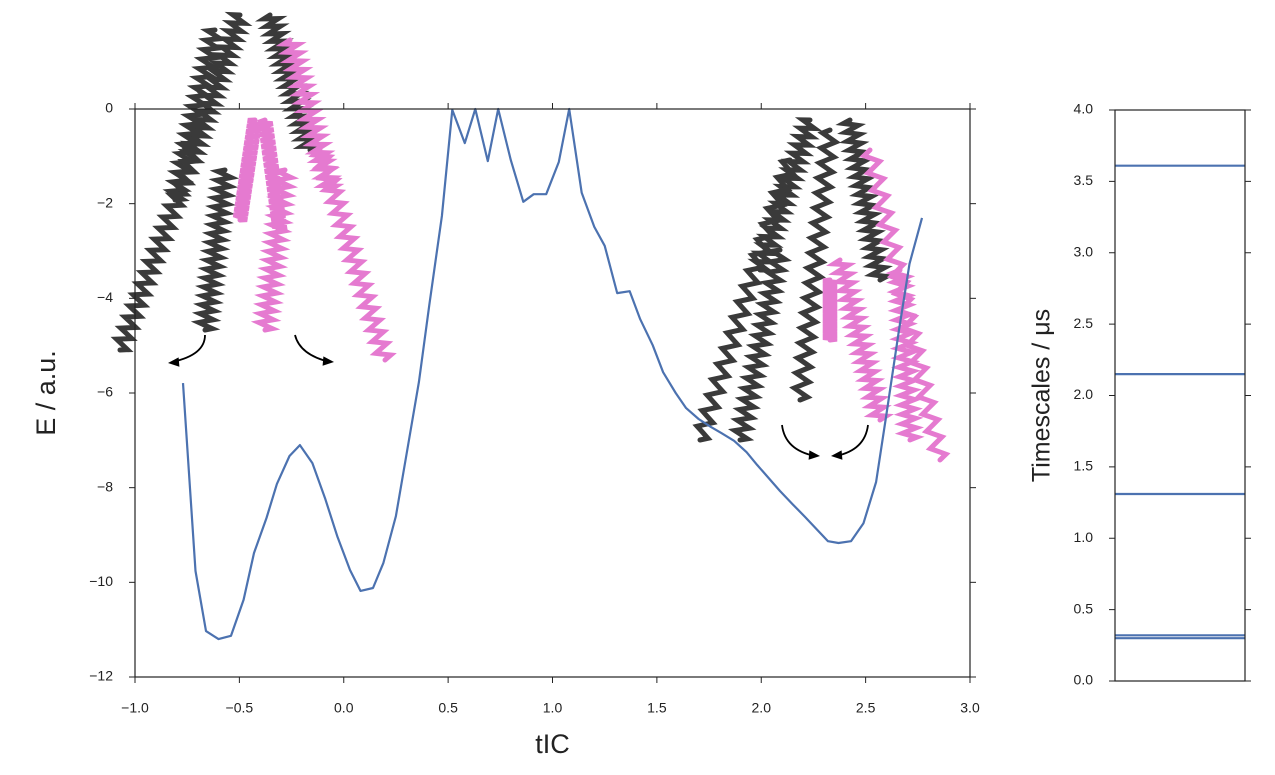  Describe the element at coordinates (1084, 323) in the screenshot. I see `y-tick-label: 2.5` at that location.